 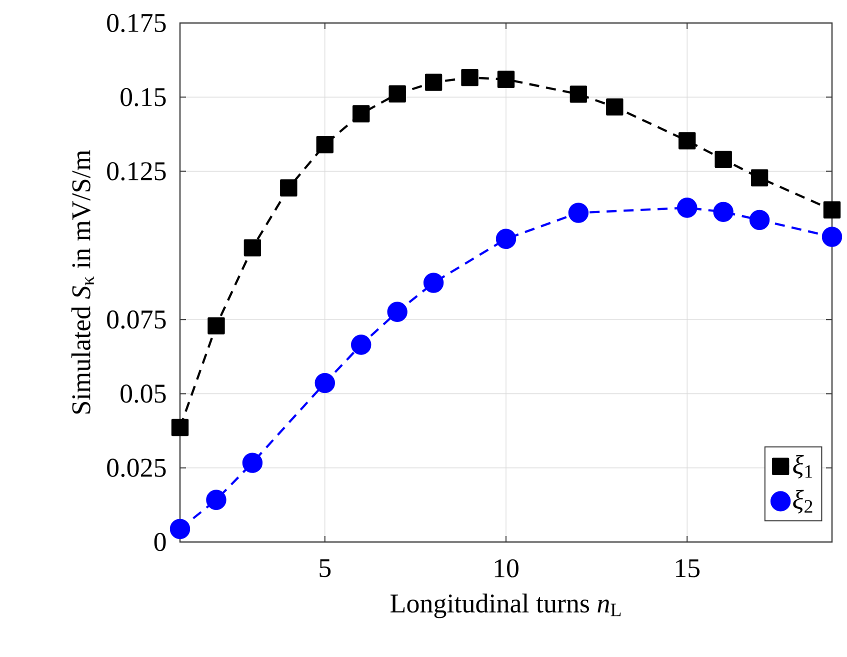 What do you see at coordinates (136, 319) in the screenshot?
I see `y-tick-label: 0.075` at bounding box center [136, 319].